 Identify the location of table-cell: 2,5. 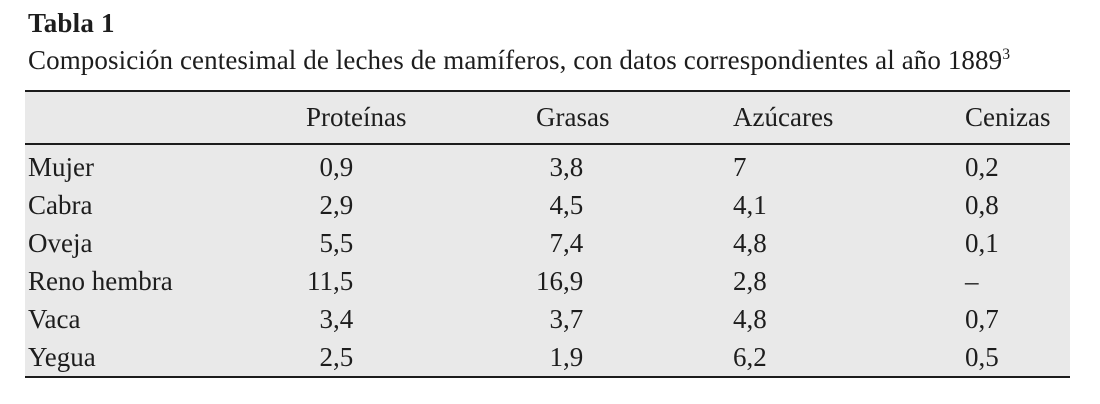
(336, 356).